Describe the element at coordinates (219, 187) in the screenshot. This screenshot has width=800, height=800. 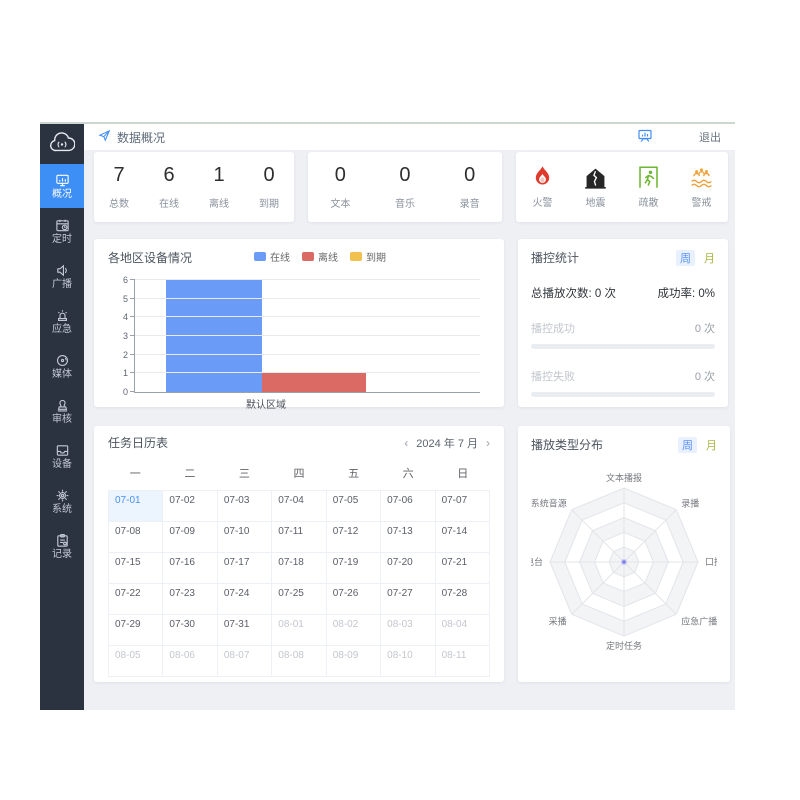
I see `device-stat: 1 离线` at that location.